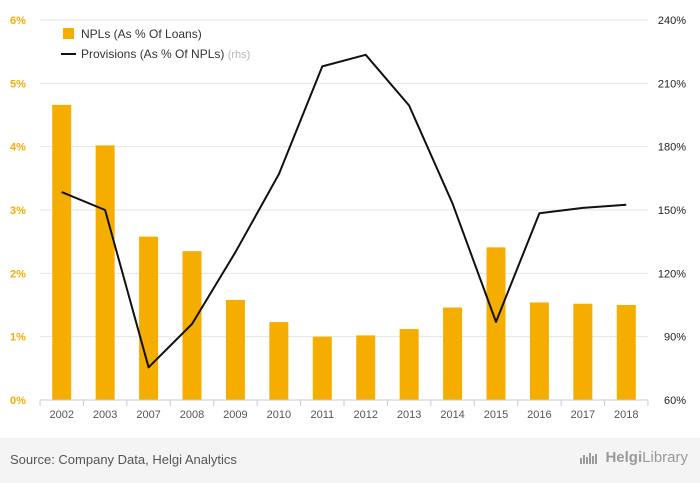 The height and width of the screenshot is (483, 700). I want to click on y-axis-right: 60% 90% 120% 150% 180% 210% 240%, so click(672, 211).